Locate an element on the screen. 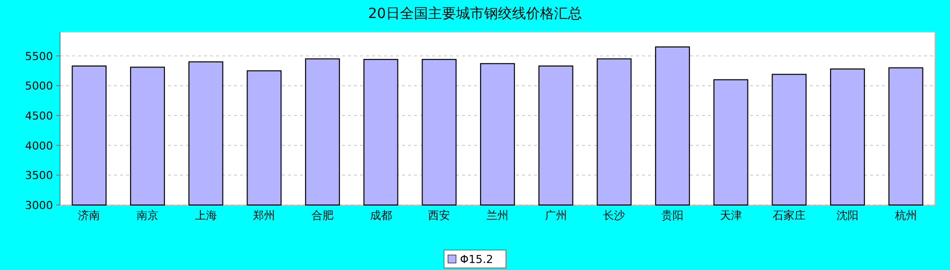 This screenshot has width=950, height=270. x-tick-label: 沈阳 is located at coordinates (847, 215).